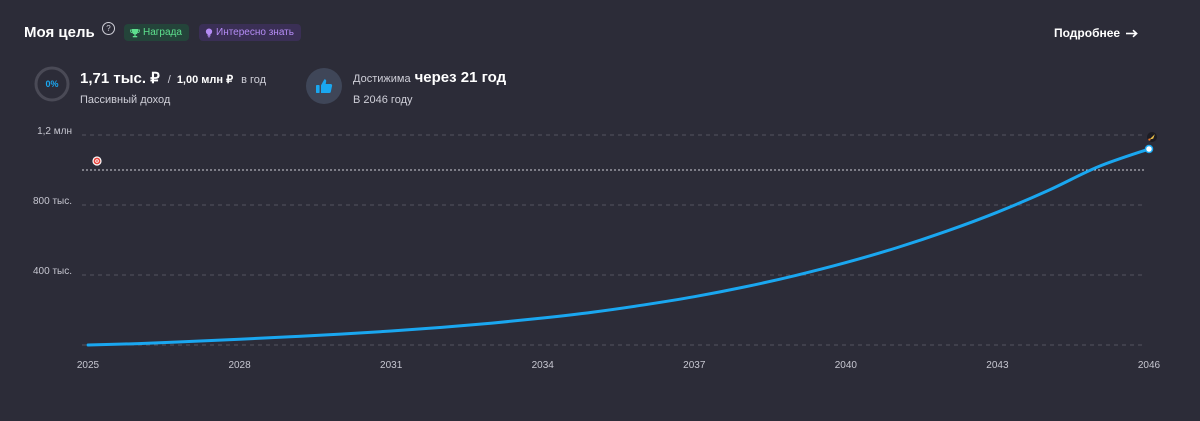  Describe the element at coordinates (997, 365) in the screenshot. I see `x-tick-label: 2043` at that location.